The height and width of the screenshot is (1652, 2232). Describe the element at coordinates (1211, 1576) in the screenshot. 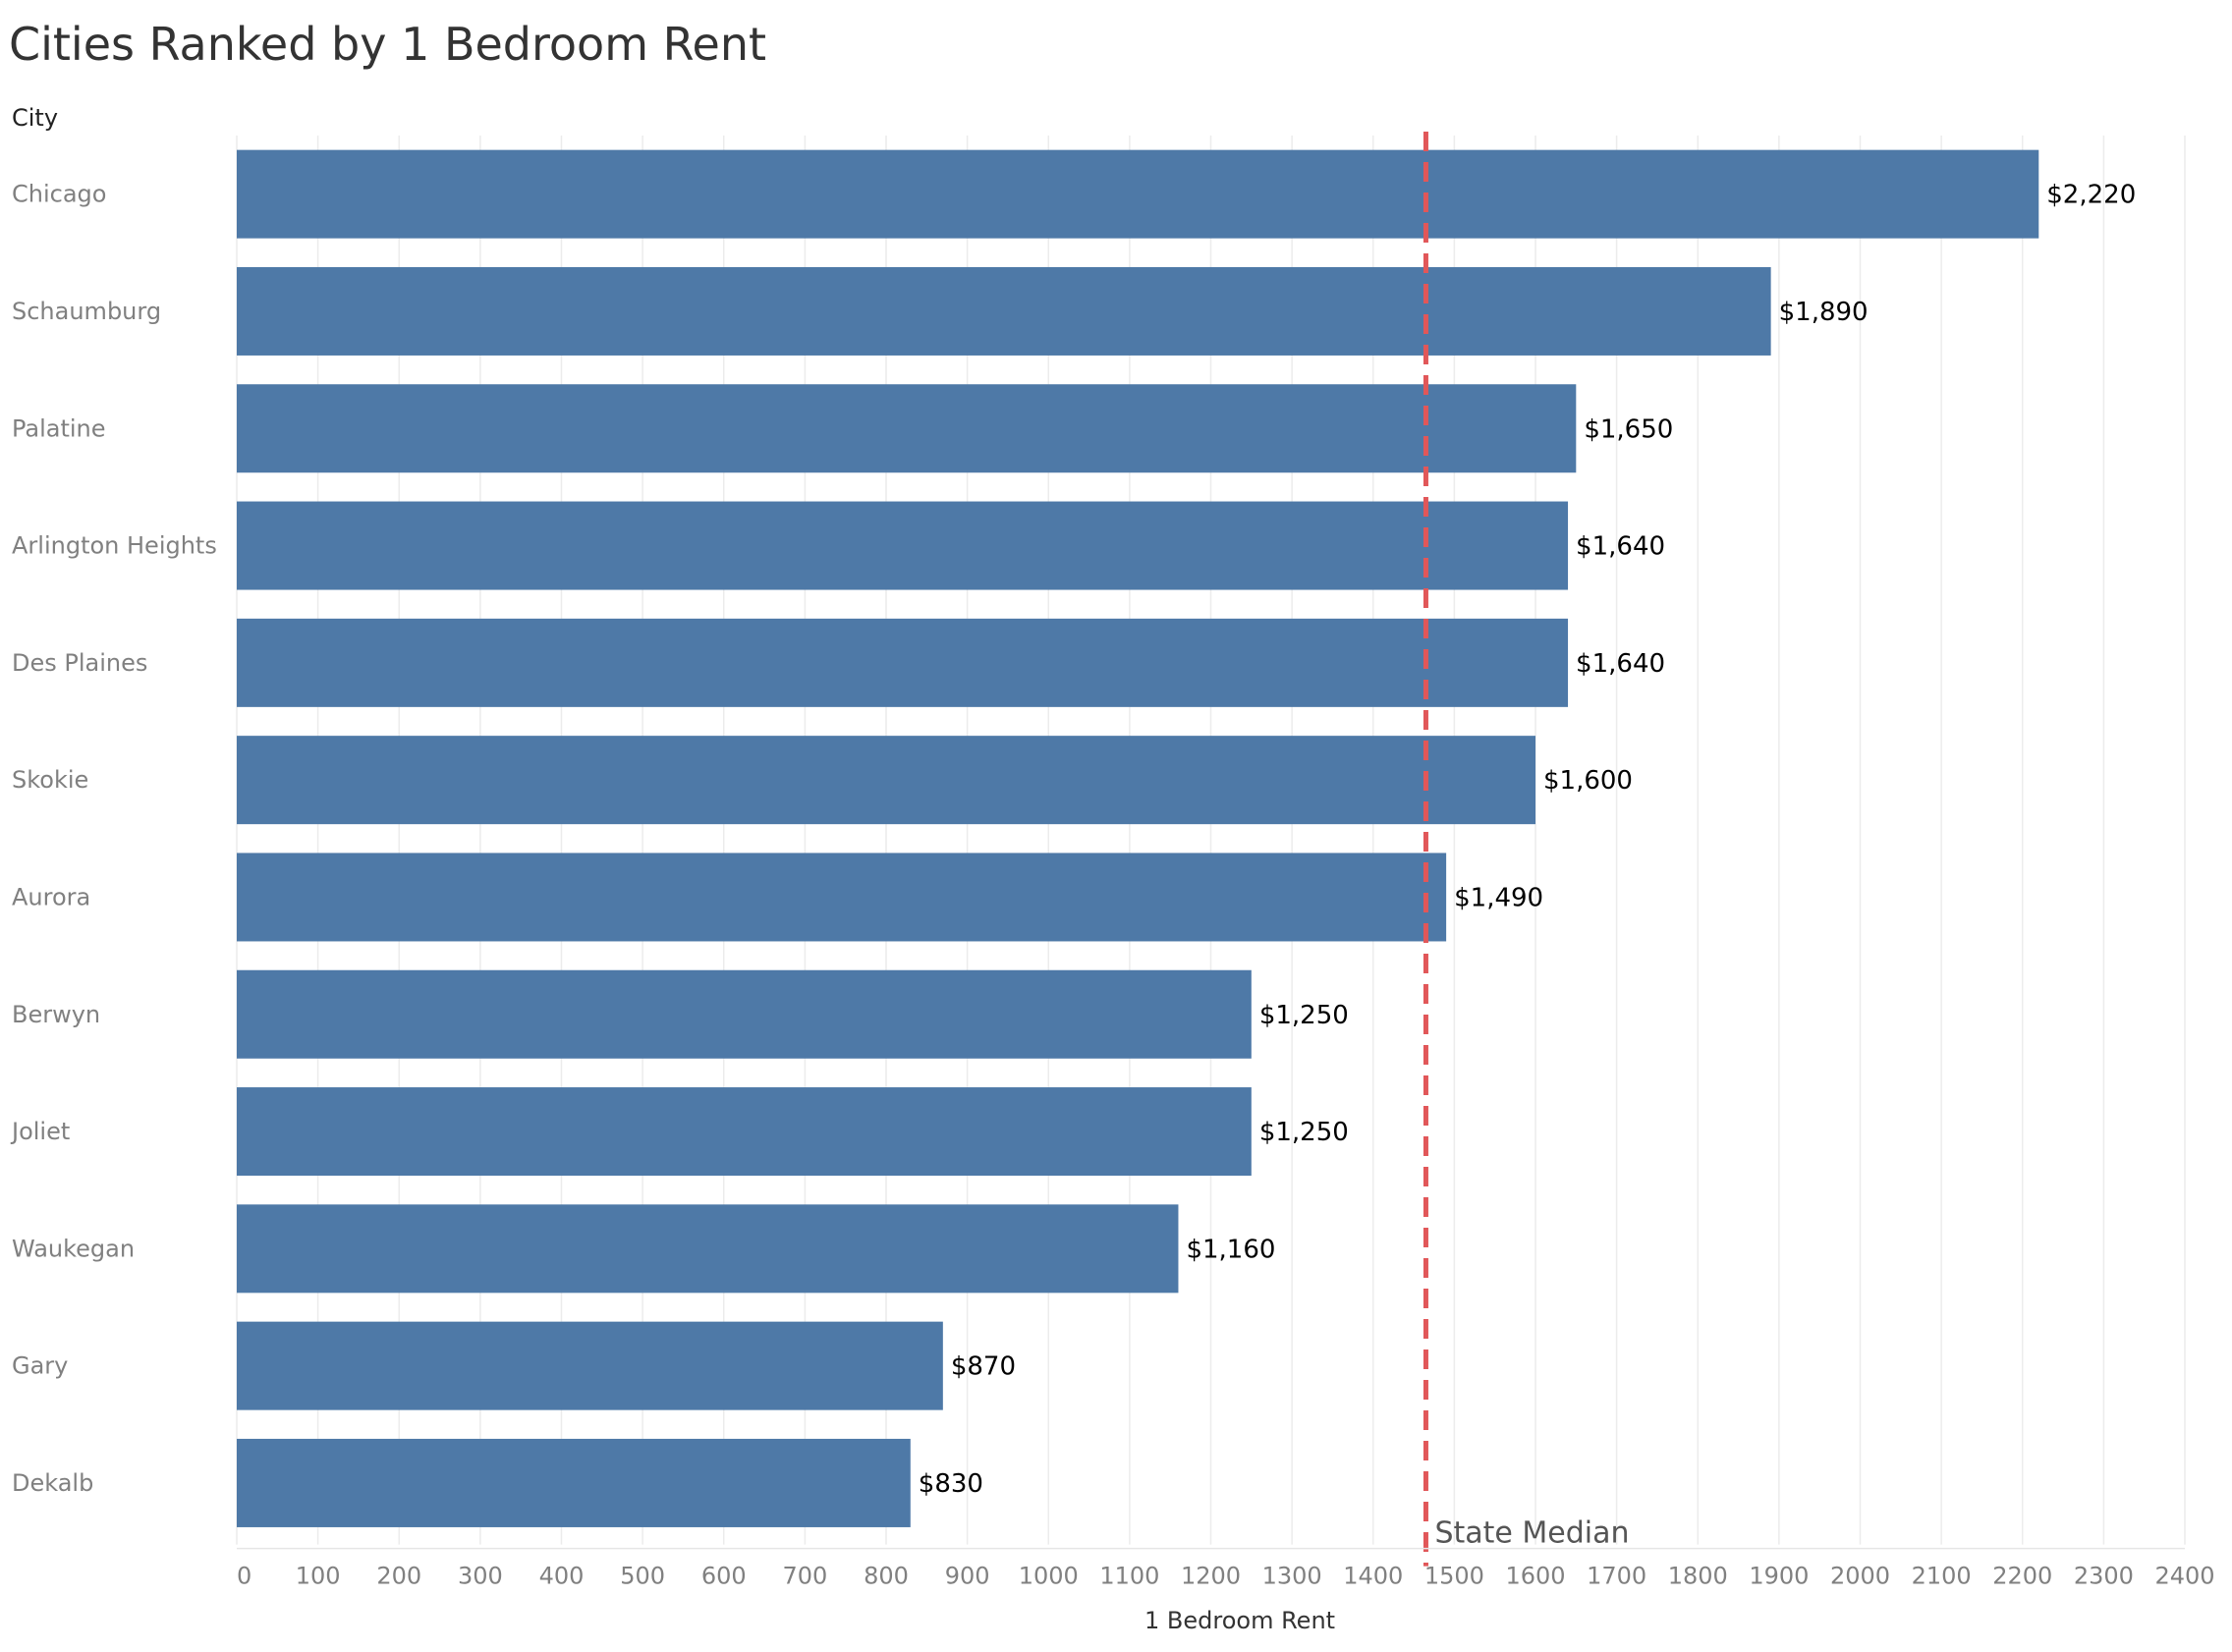

I see `tick-label: 1200` at that location.